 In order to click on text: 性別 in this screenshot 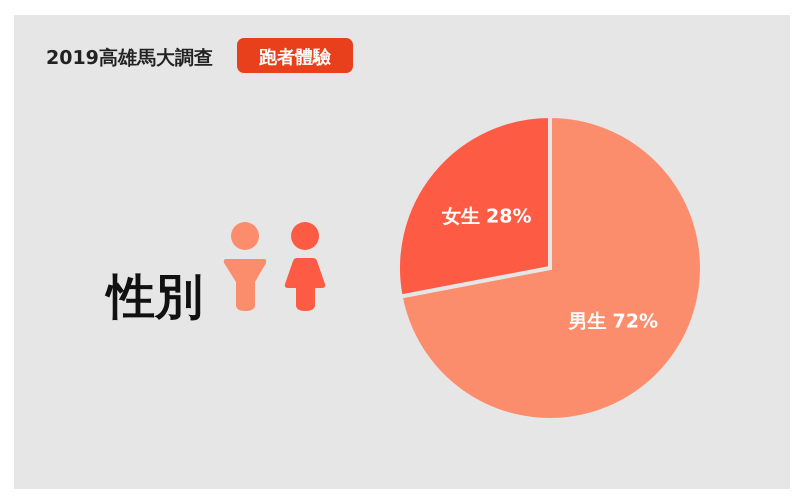, I will do `click(153, 297)`.